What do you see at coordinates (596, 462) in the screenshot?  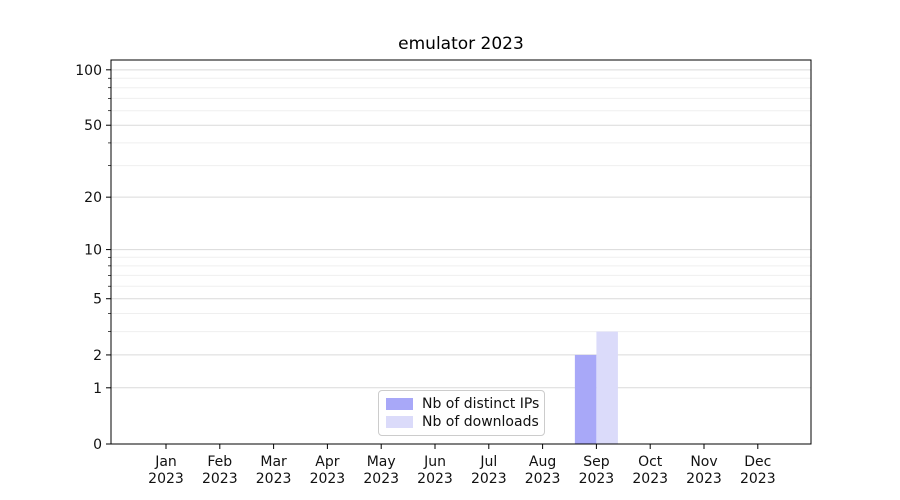 I see `x-tick-label-month: Sep` at bounding box center [596, 462].